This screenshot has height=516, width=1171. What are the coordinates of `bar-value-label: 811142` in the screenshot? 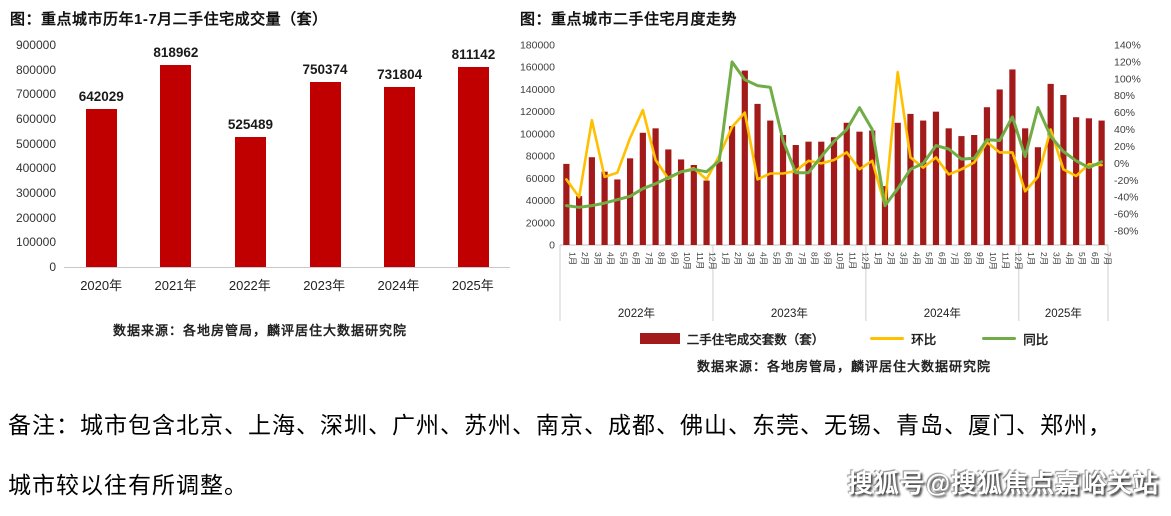 It's located at (473, 54).